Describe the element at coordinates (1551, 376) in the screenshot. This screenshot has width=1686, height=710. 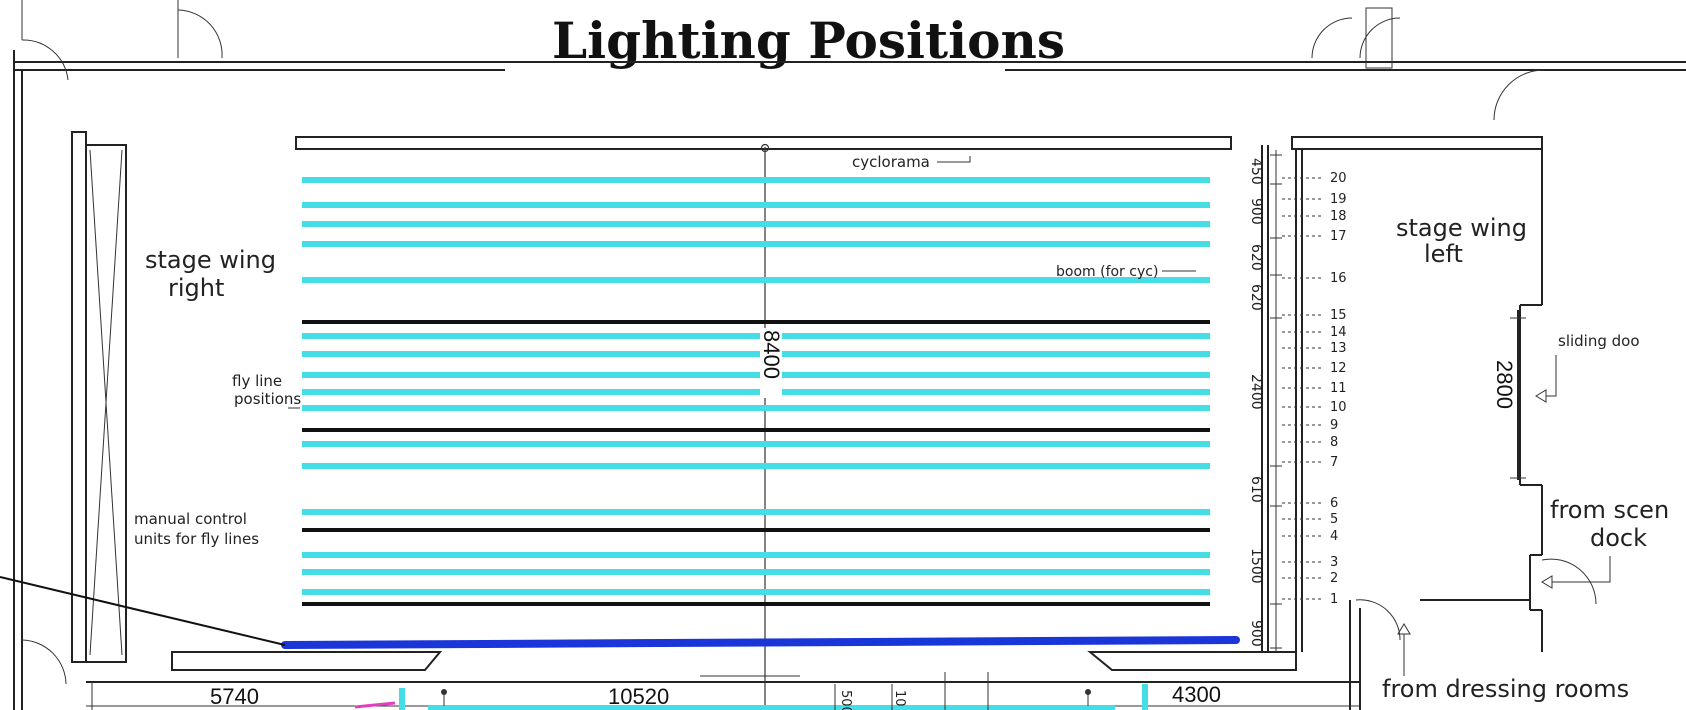
I see `sliding-door-leader` at that location.